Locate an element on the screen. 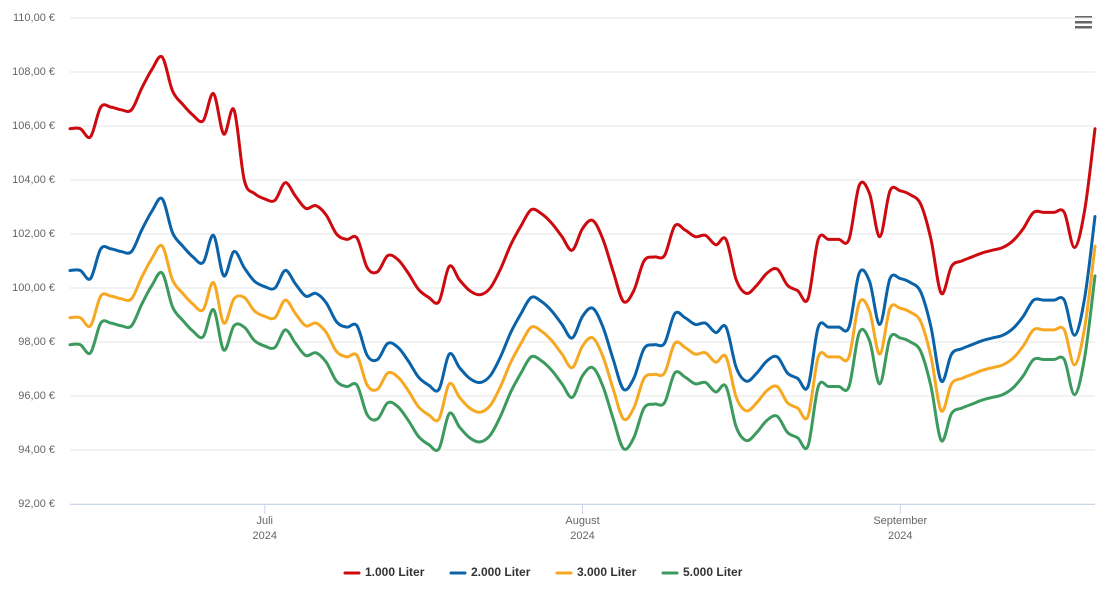 The height and width of the screenshot is (603, 1105). y-tick-label: 106,00 € is located at coordinates (33, 126).